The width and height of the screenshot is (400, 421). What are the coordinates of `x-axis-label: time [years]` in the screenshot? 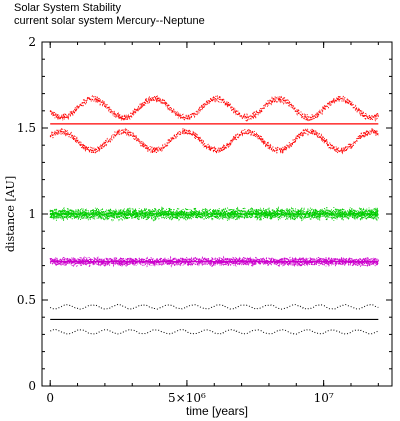 It's located at (217, 411).